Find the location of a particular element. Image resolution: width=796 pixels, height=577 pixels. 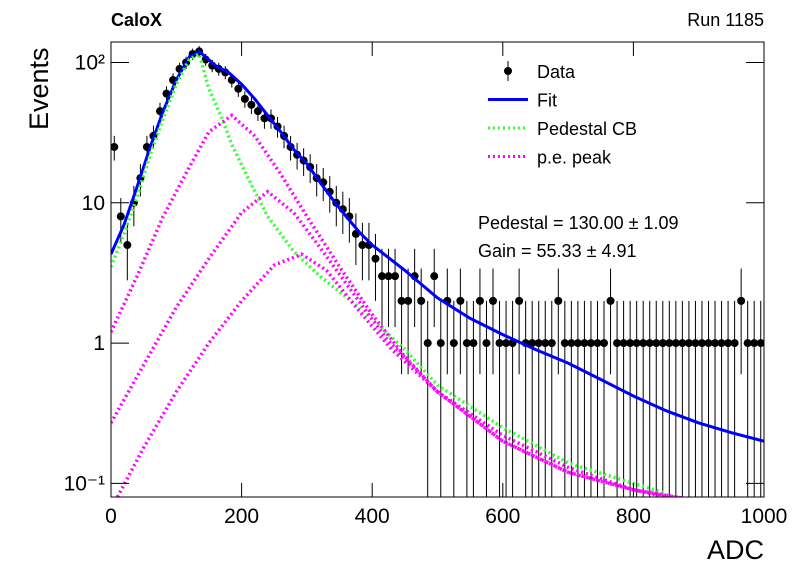

fit-result: Gain = 55.33 ± 4.91 is located at coordinates (557, 251).